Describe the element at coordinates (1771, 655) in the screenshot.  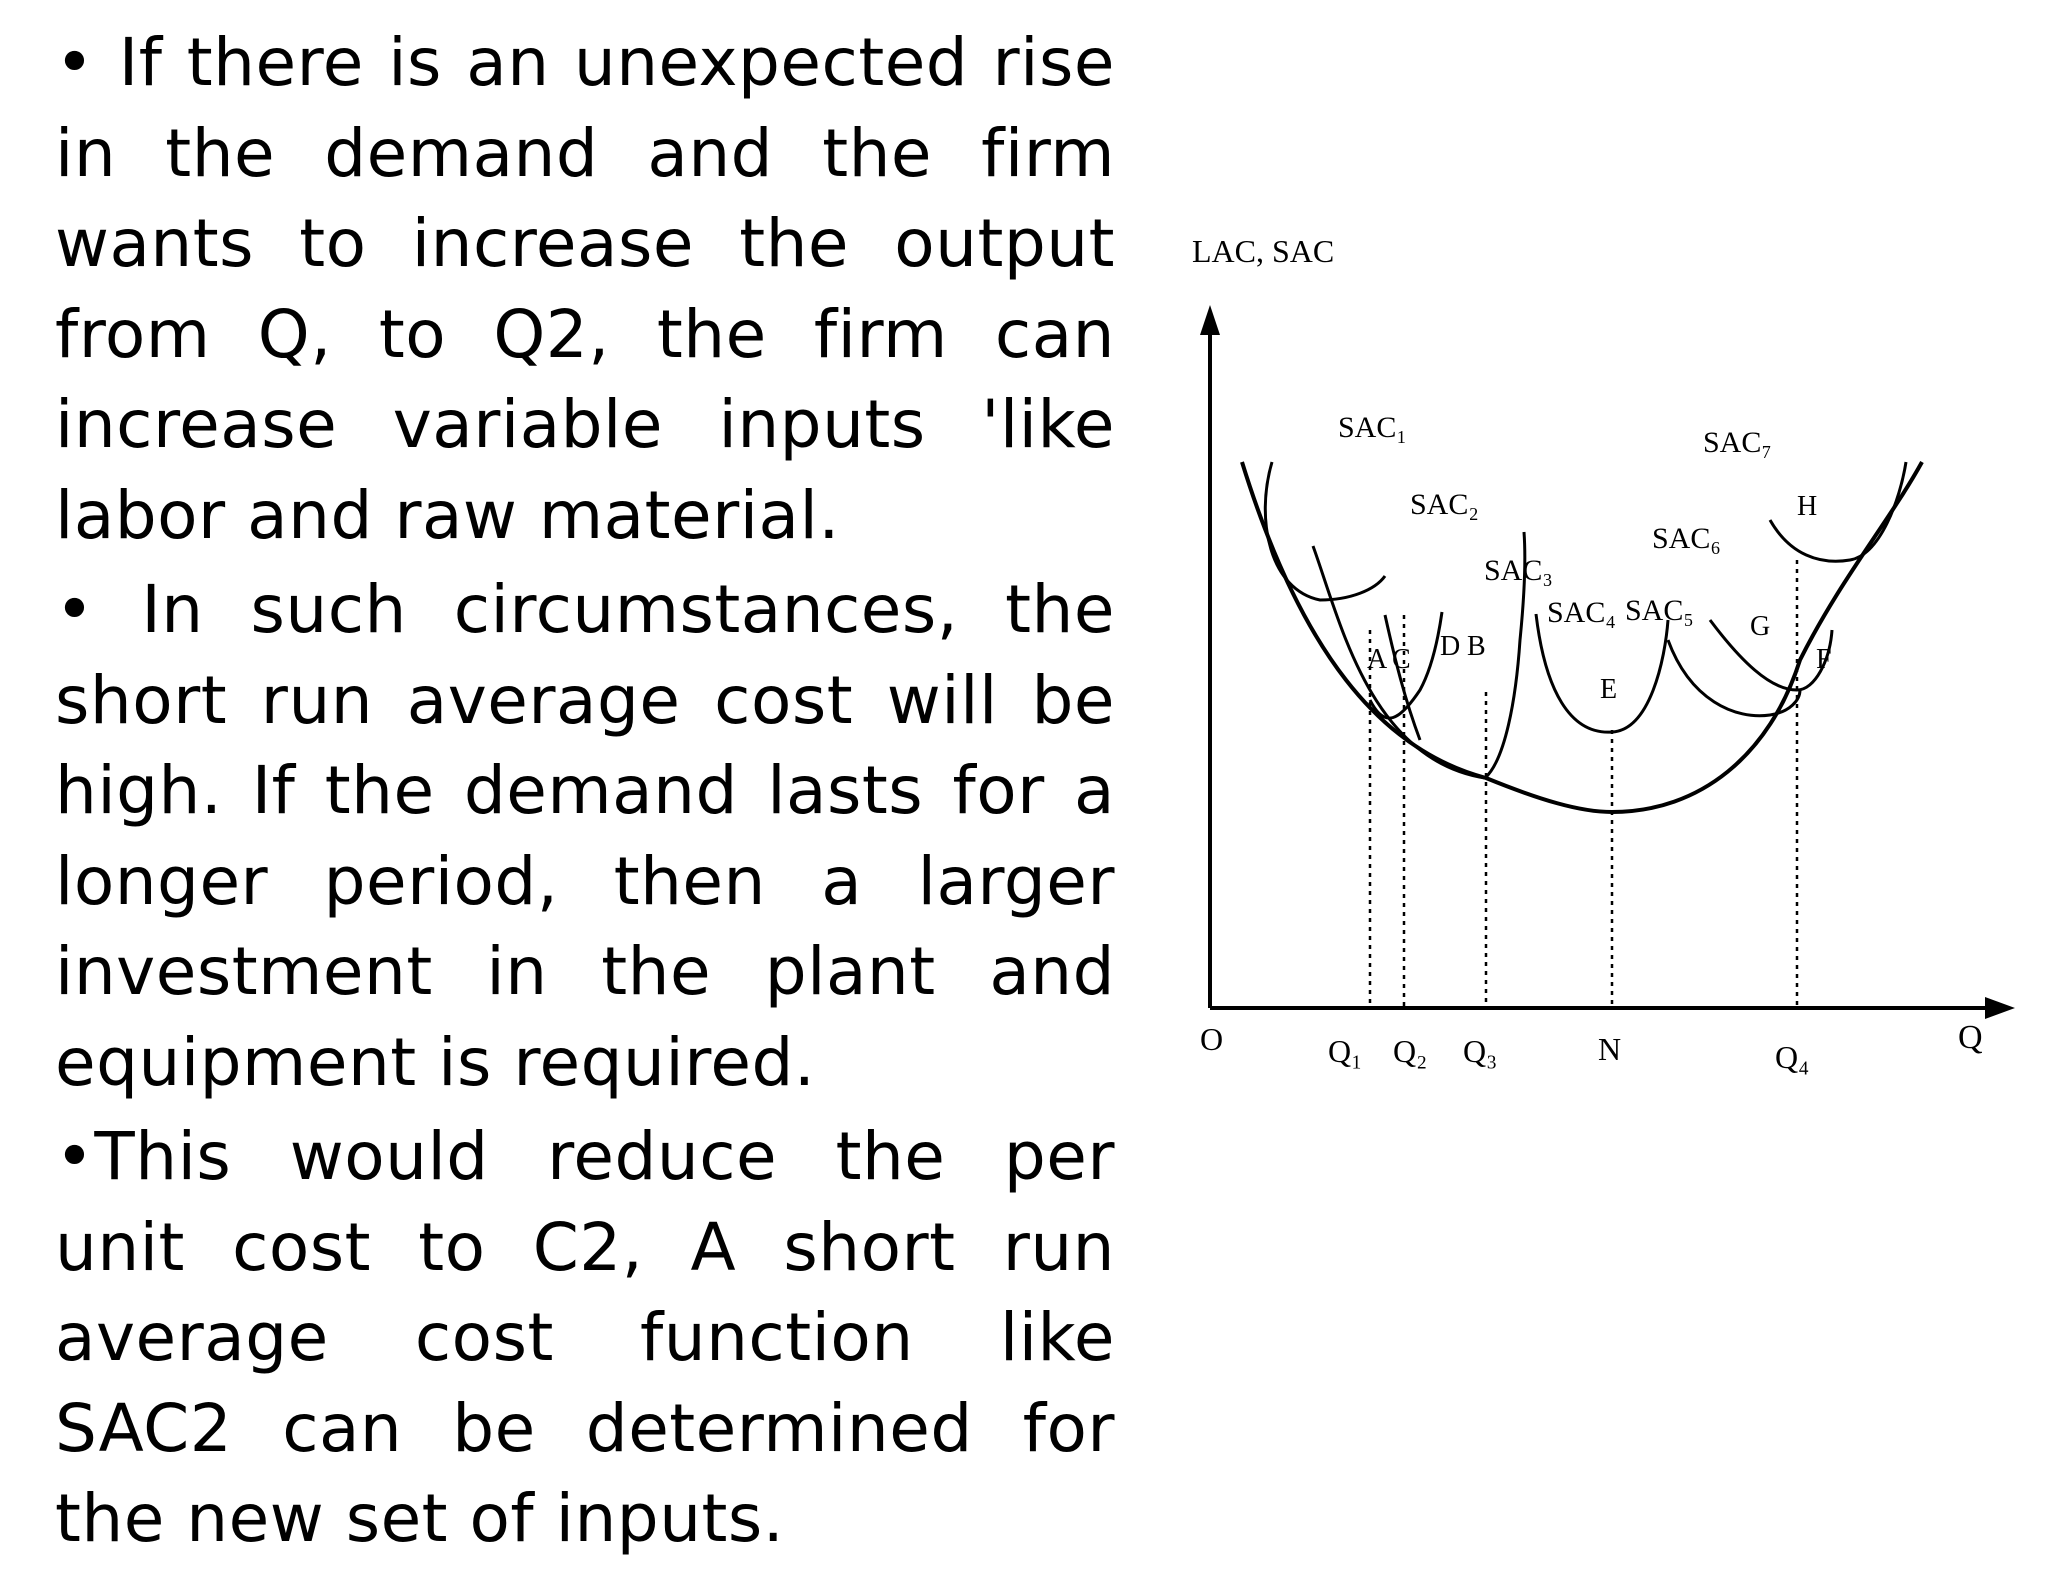
I see `sac6-curve` at that location.